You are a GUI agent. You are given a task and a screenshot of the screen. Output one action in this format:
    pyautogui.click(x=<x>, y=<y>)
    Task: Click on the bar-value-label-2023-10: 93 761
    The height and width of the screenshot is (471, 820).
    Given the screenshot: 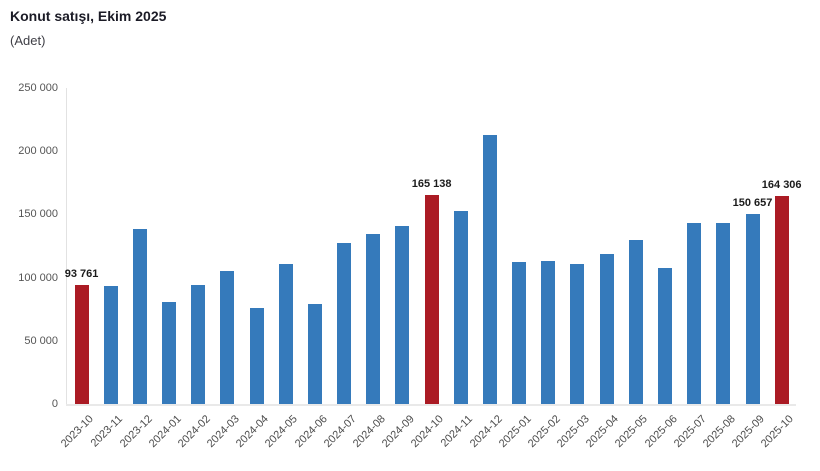 What is the action you would take?
    pyautogui.click(x=81, y=274)
    